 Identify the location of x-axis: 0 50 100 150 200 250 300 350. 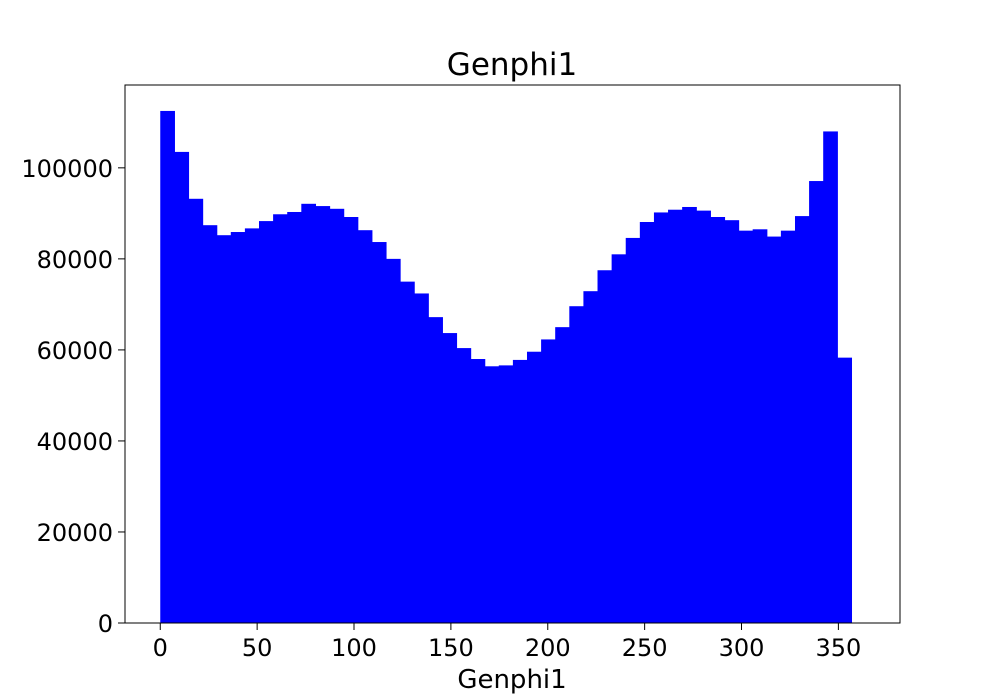
(507, 642).